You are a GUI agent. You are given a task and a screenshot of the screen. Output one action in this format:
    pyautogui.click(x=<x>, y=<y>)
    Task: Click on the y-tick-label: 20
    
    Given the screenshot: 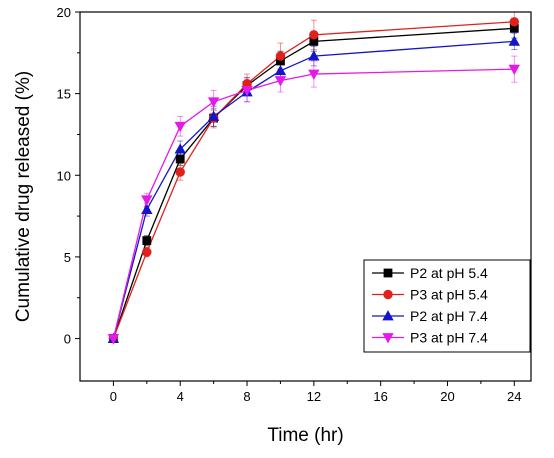 What is the action you would take?
    pyautogui.click(x=64, y=12)
    